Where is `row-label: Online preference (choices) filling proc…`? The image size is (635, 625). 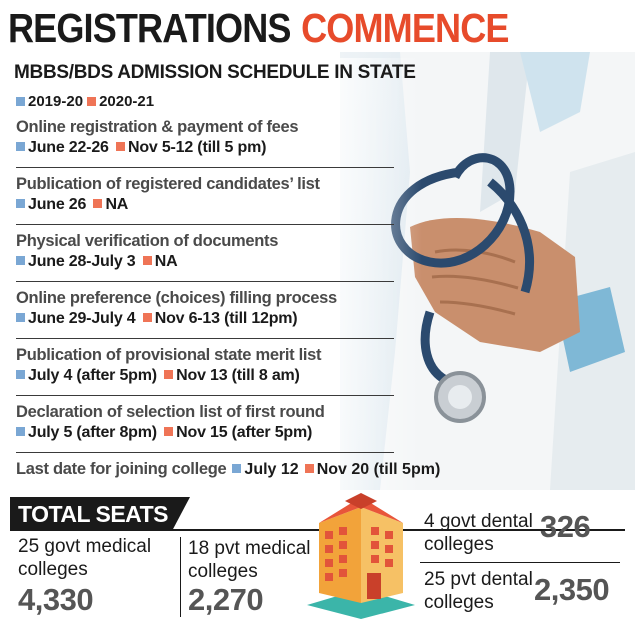
row-label: Online preference (choices) filling proc… is located at coordinates (176, 298).